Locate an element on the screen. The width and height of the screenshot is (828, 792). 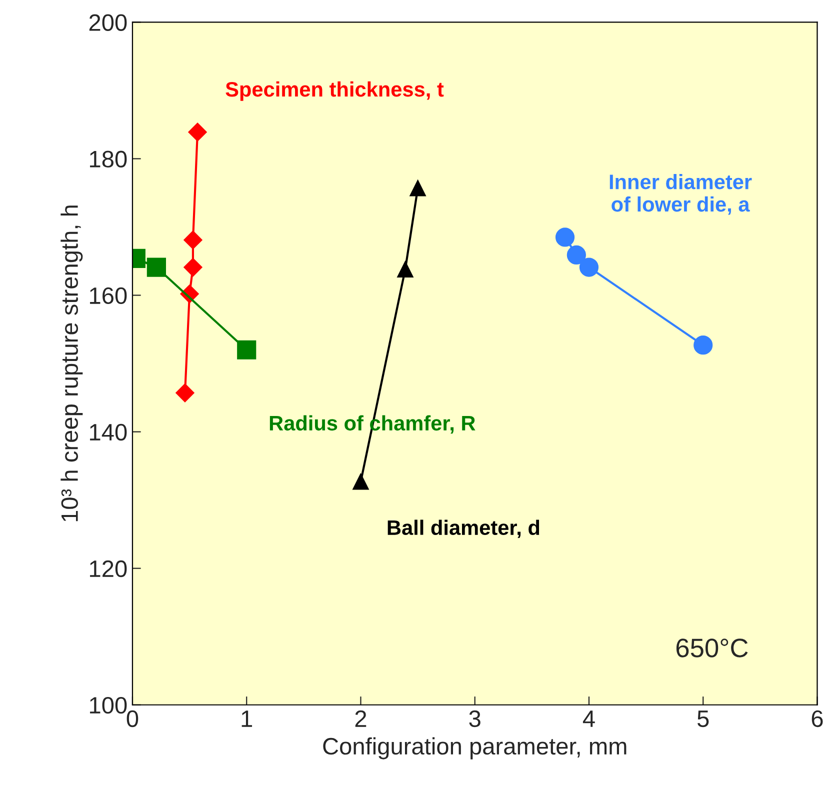
x-tick-label: 3 is located at coordinates (474, 719).